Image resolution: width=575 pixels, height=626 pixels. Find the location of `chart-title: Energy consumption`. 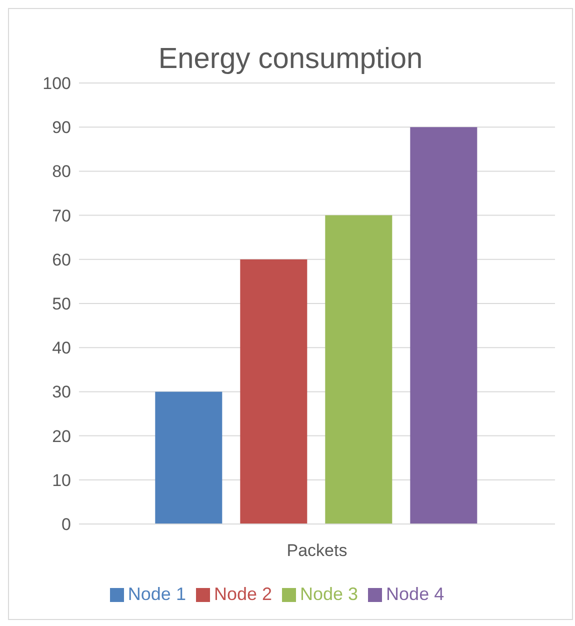

chart-title: Energy consumption is located at coordinates (290, 58).